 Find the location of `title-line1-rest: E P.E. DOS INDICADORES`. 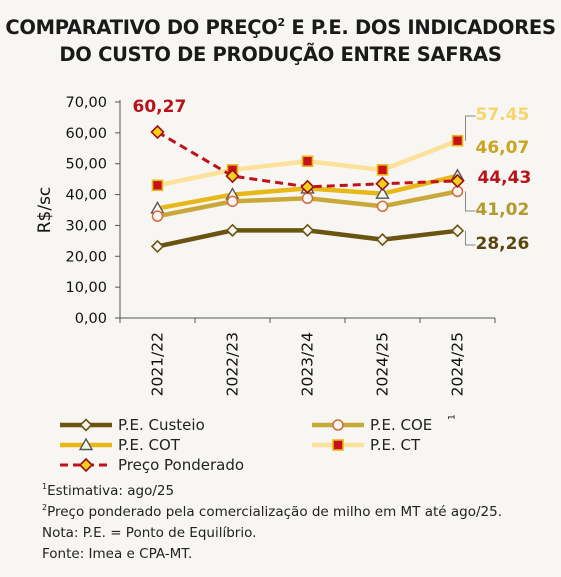

title-line1-rest: E P.E. DOS INDICADORES is located at coordinates (420, 27).